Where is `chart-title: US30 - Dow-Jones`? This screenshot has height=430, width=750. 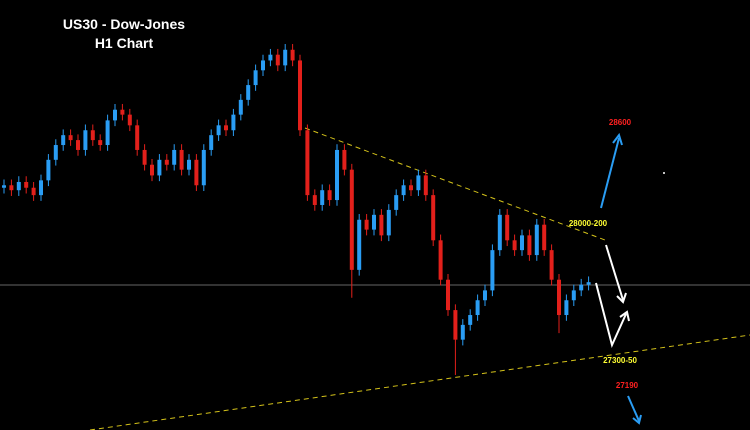 chart-title: US30 - Dow-Jones is located at coordinates (124, 24).